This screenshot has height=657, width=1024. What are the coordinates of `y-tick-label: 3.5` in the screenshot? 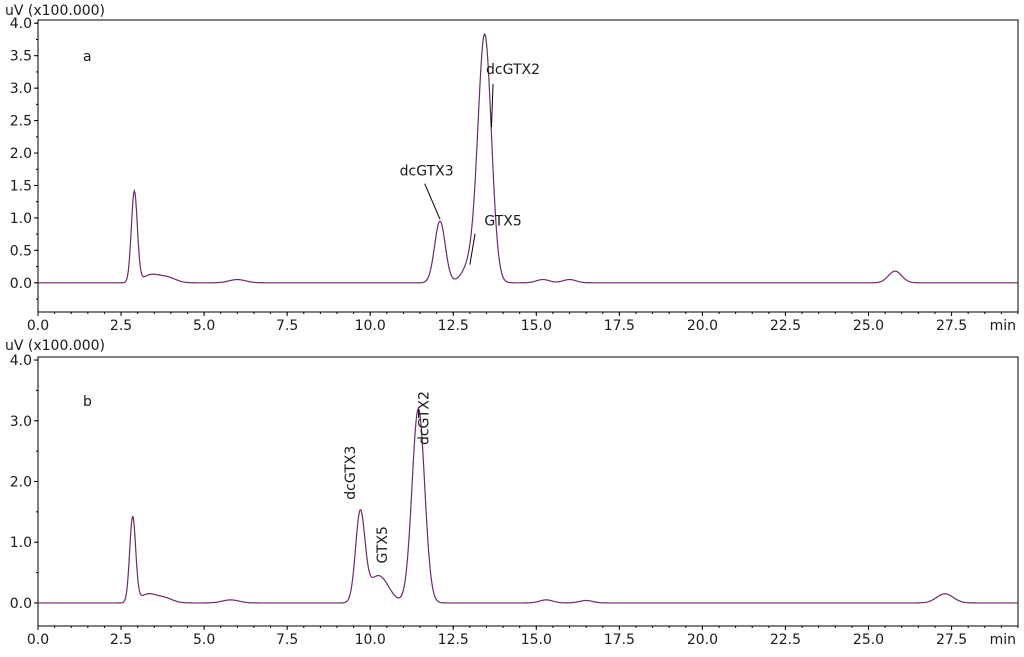 It's located at (21, 57).